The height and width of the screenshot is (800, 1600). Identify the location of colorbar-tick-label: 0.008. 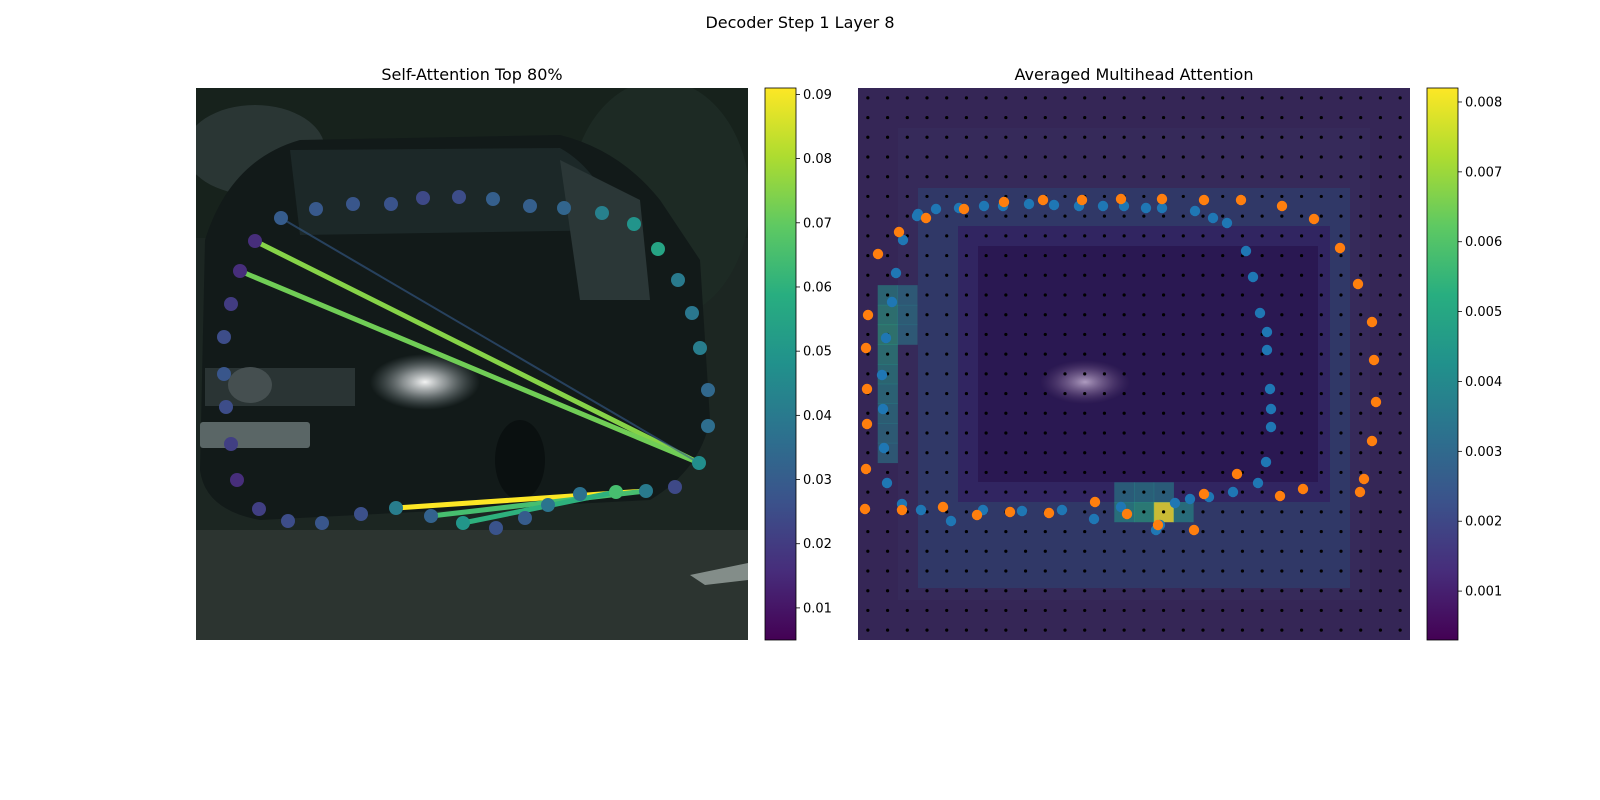
(1483, 102).